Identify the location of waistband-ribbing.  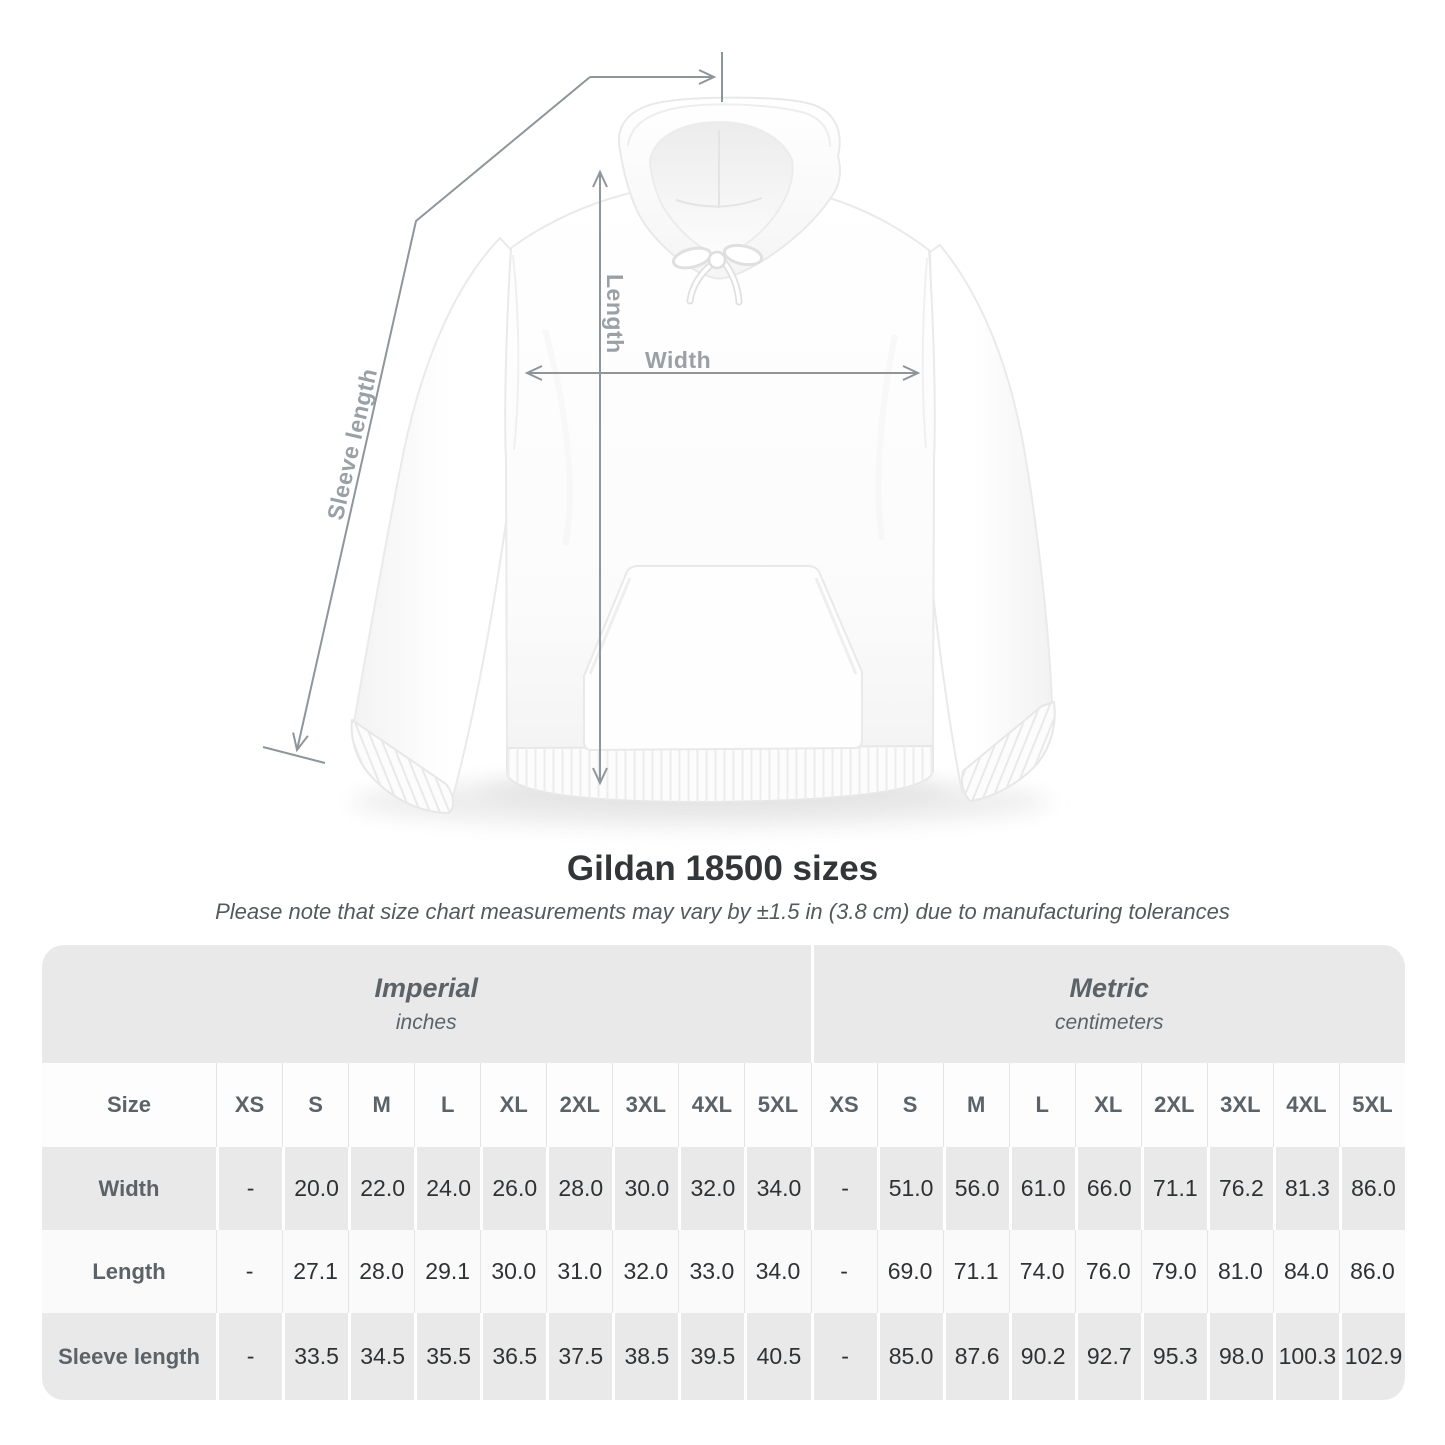
(720, 774).